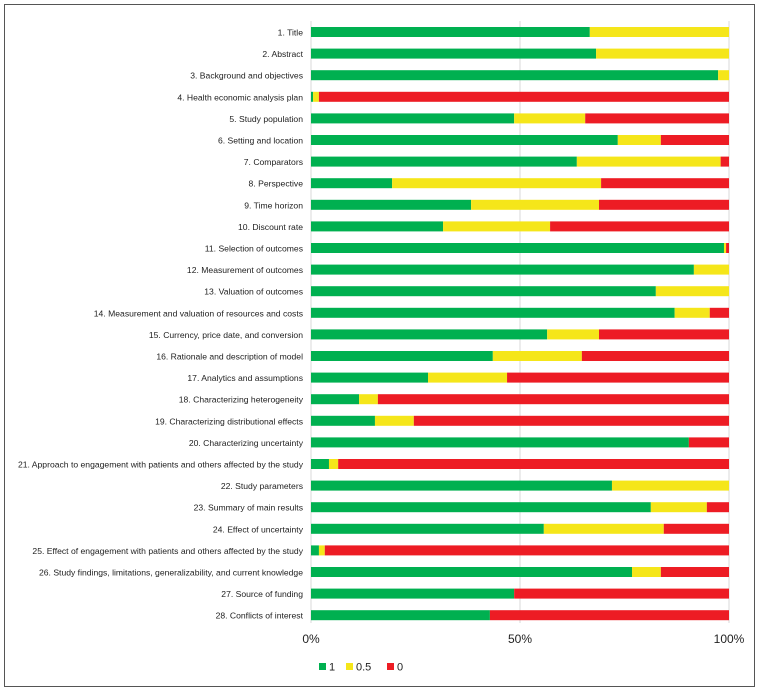  What do you see at coordinates (240, 97) in the screenshot?
I see `category-label: 4. Health economic analysis plan` at bounding box center [240, 97].